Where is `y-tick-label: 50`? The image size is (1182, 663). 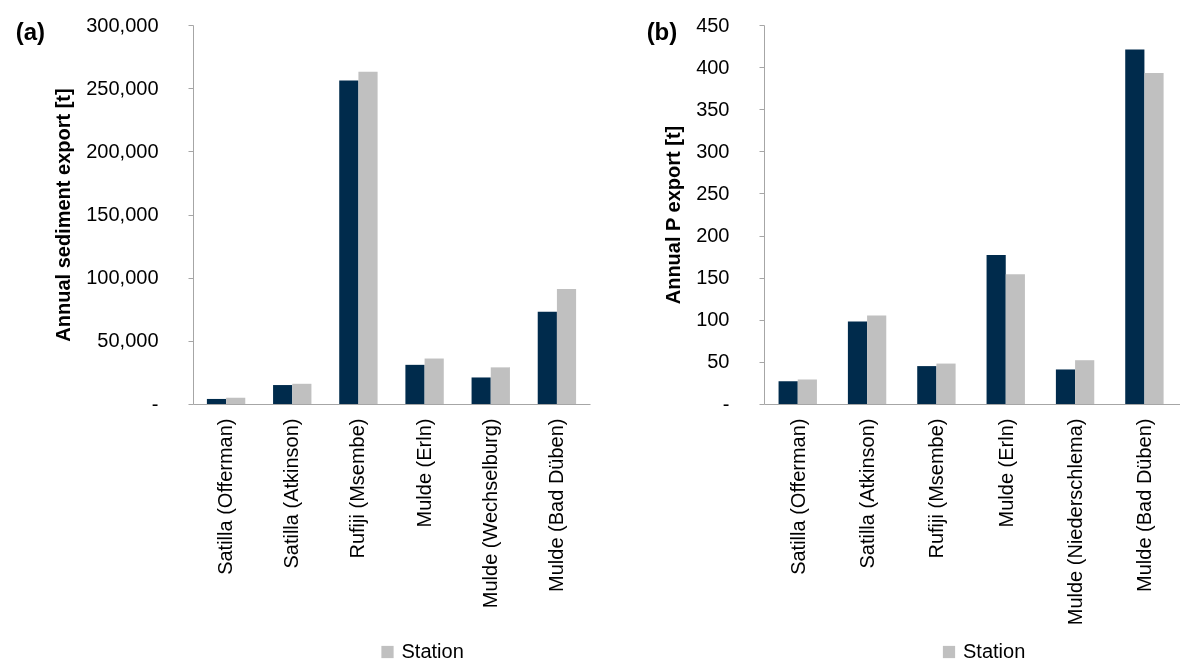 y-tick-label: 50 is located at coordinates (718, 361).